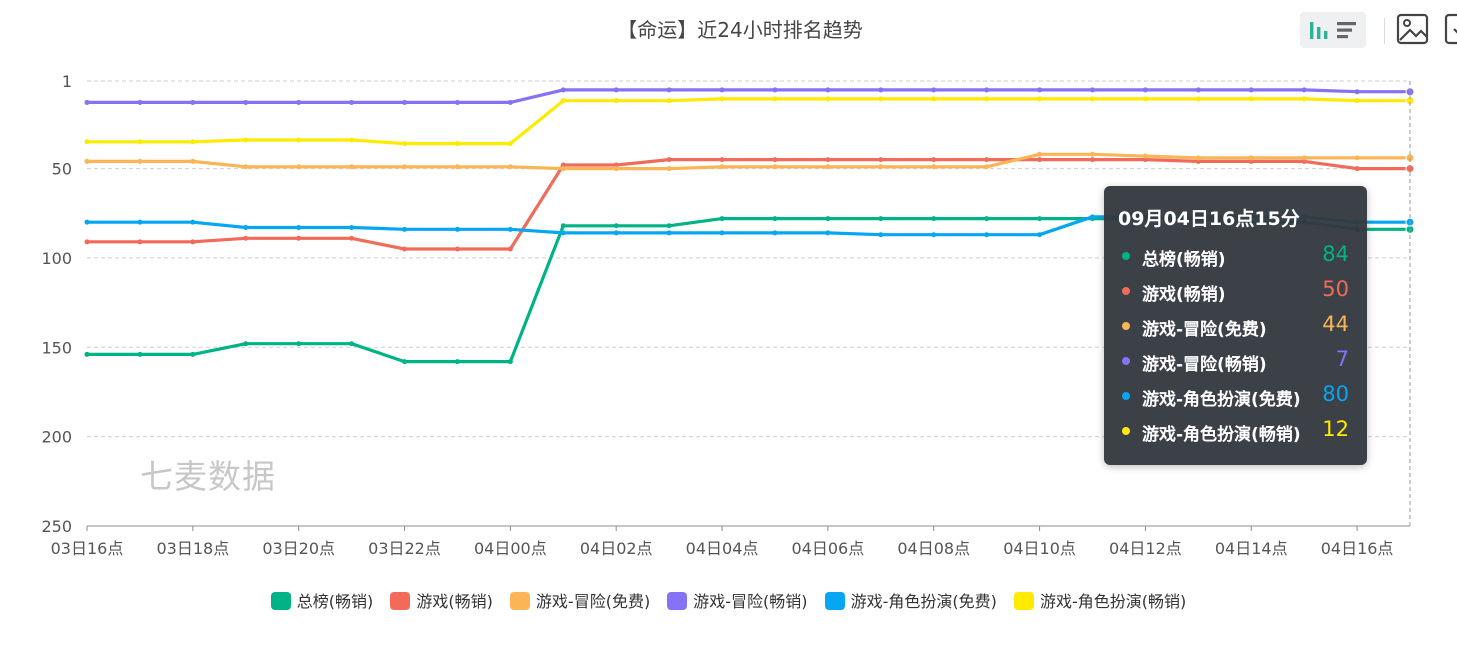 The width and height of the screenshot is (1457, 651). What do you see at coordinates (593, 601) in the screenshot?
I see `legend-label: 游戏-冒险(免费)` at bounding box center [593, 601].